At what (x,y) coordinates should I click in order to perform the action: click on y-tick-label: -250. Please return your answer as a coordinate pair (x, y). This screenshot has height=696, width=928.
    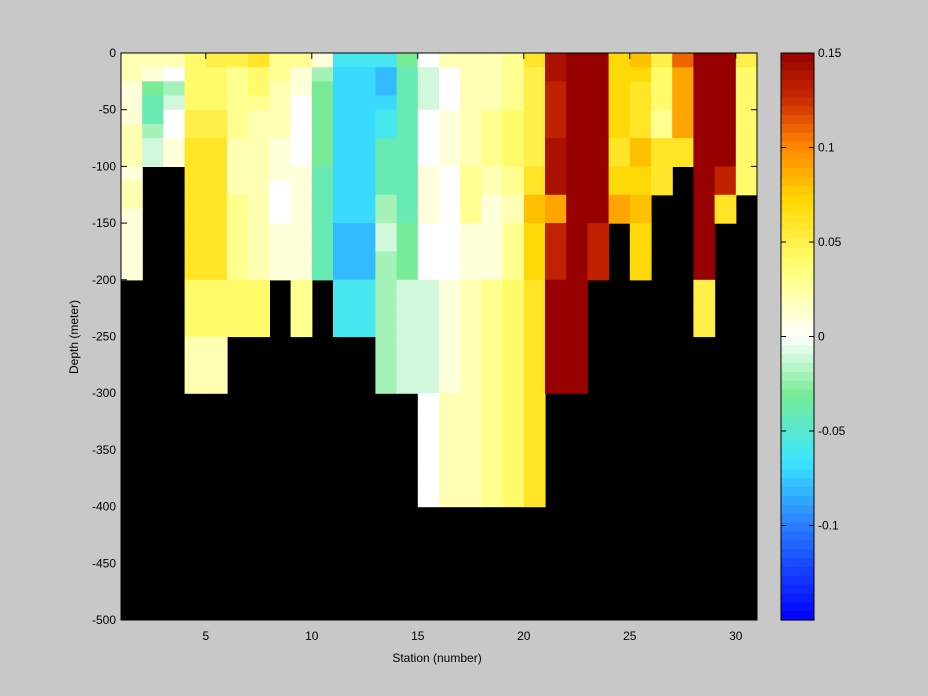
    Looking at the image, I should click on (104, 337).